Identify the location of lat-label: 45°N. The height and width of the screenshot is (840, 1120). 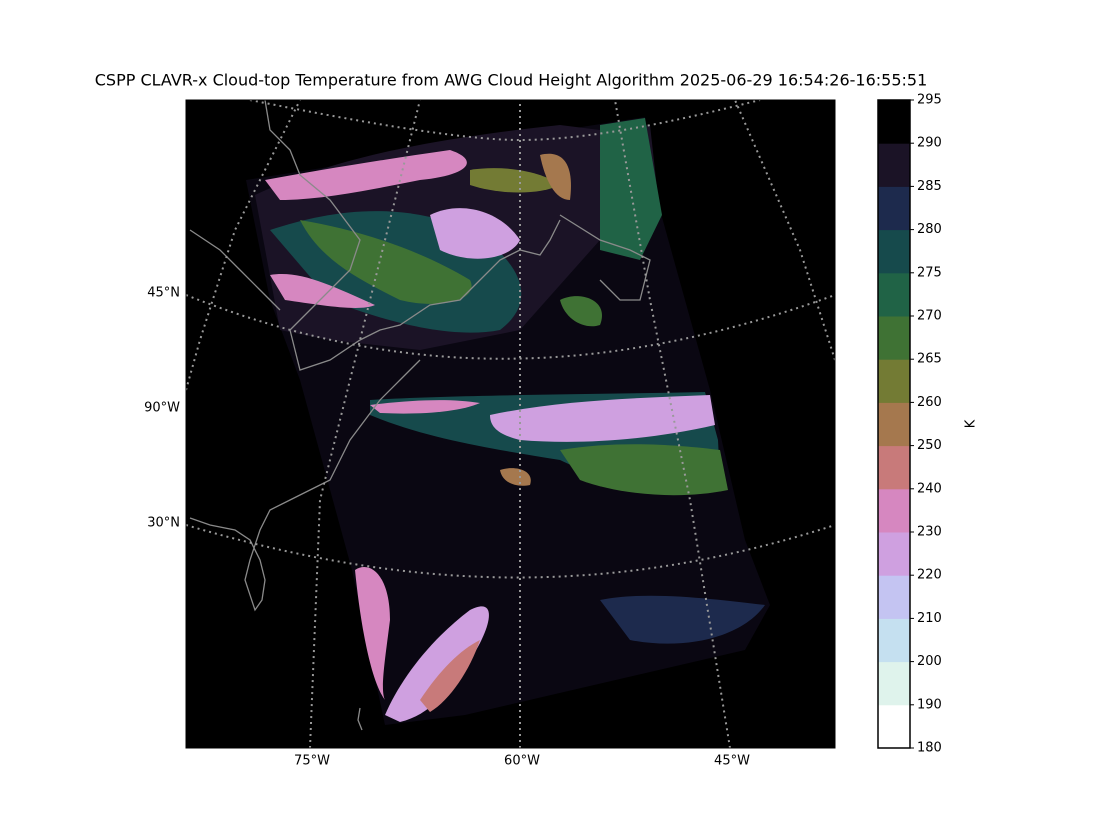
(163, 293).